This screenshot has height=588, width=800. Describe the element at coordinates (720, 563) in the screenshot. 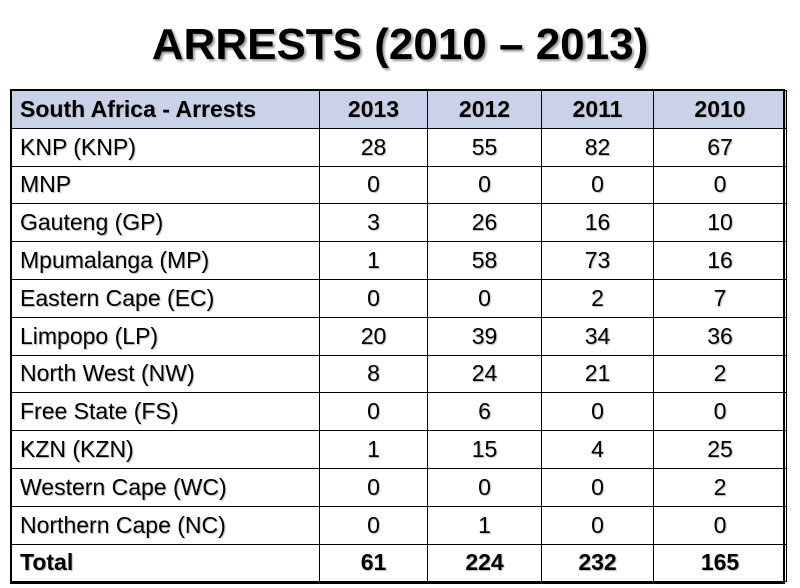

I see `total-value-2010: 165` at that location.